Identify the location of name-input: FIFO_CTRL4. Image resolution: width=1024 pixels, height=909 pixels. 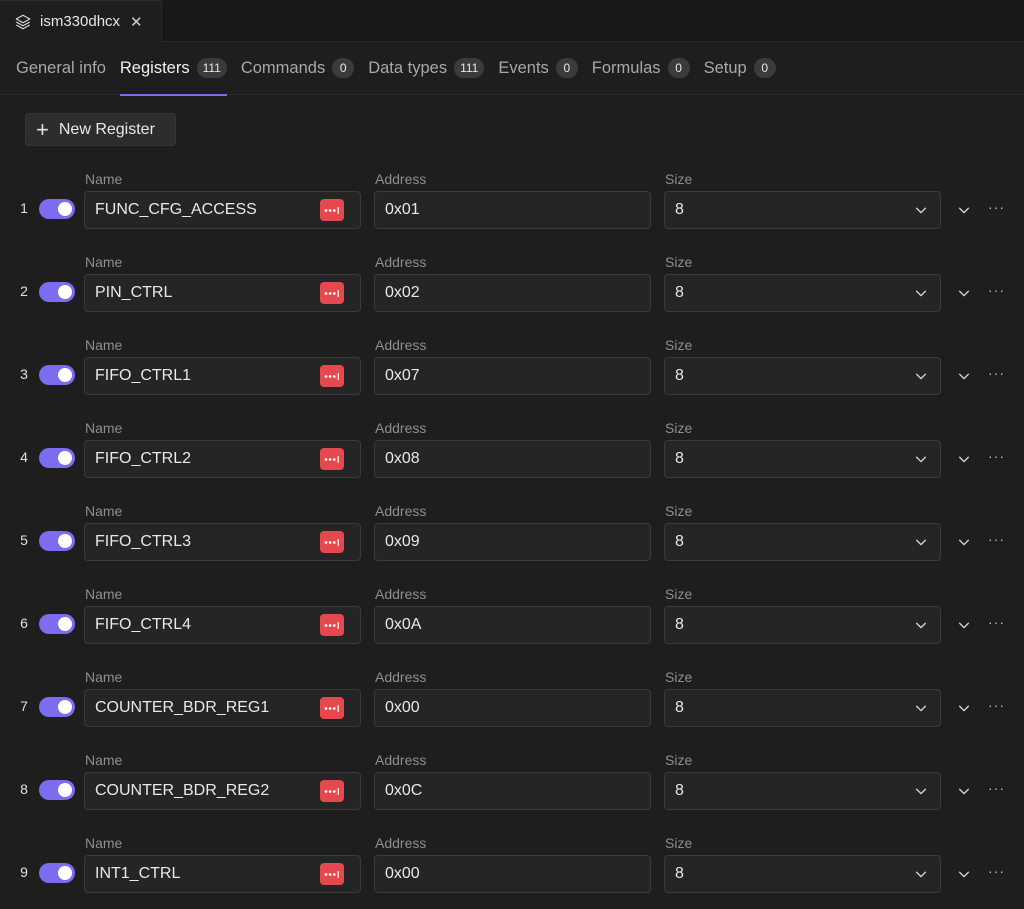
(222, 625).